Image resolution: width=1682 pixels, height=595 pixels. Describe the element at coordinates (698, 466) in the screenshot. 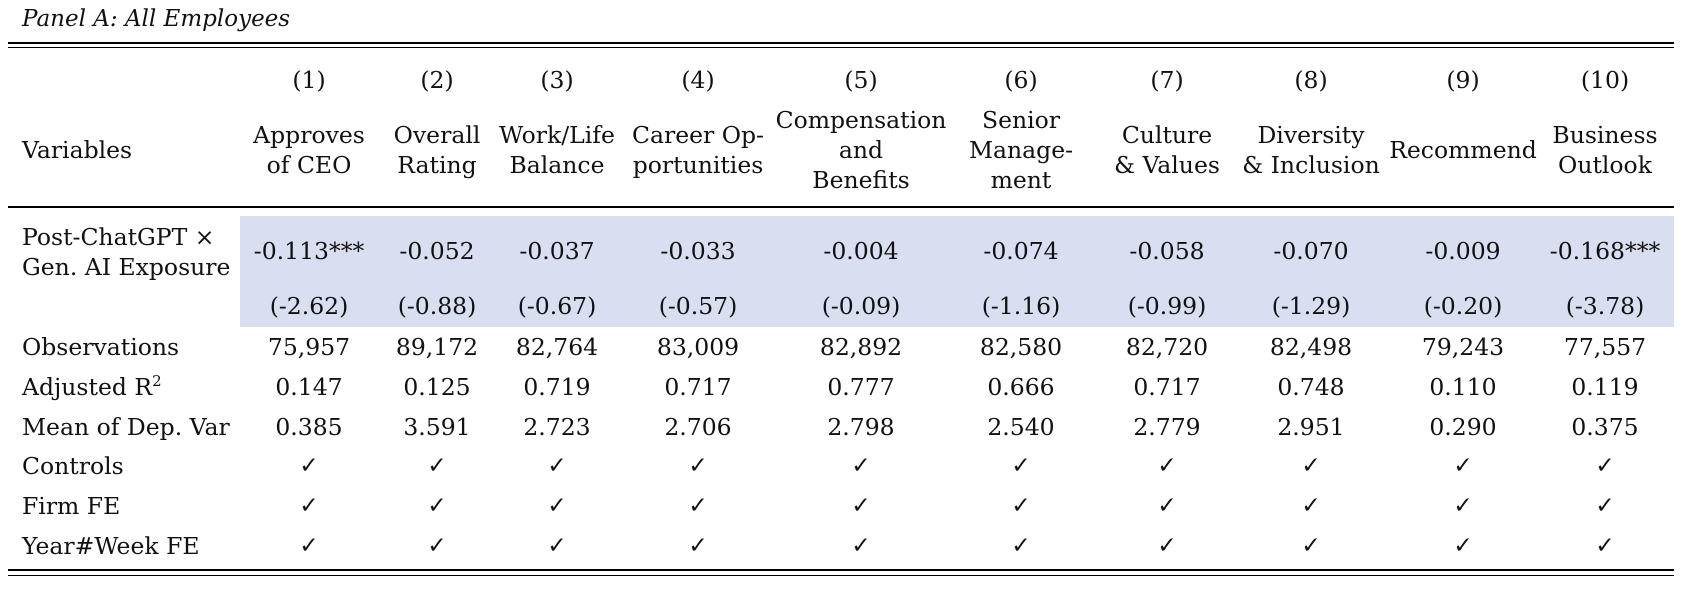

I see `controls-check-4: ✓` at that location.